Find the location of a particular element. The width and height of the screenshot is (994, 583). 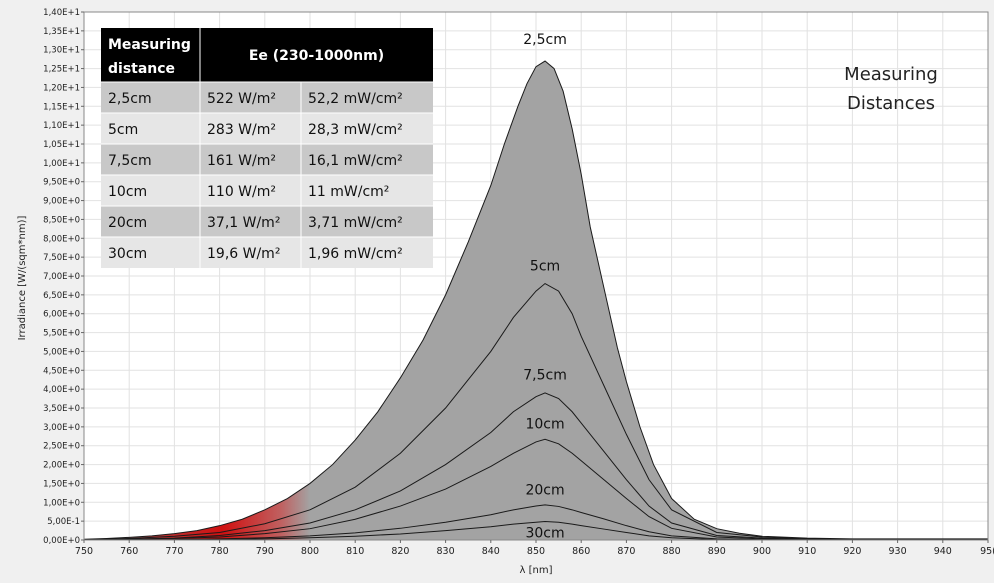

chart-title-line-2: Distances is located at coordinates (891, 103).